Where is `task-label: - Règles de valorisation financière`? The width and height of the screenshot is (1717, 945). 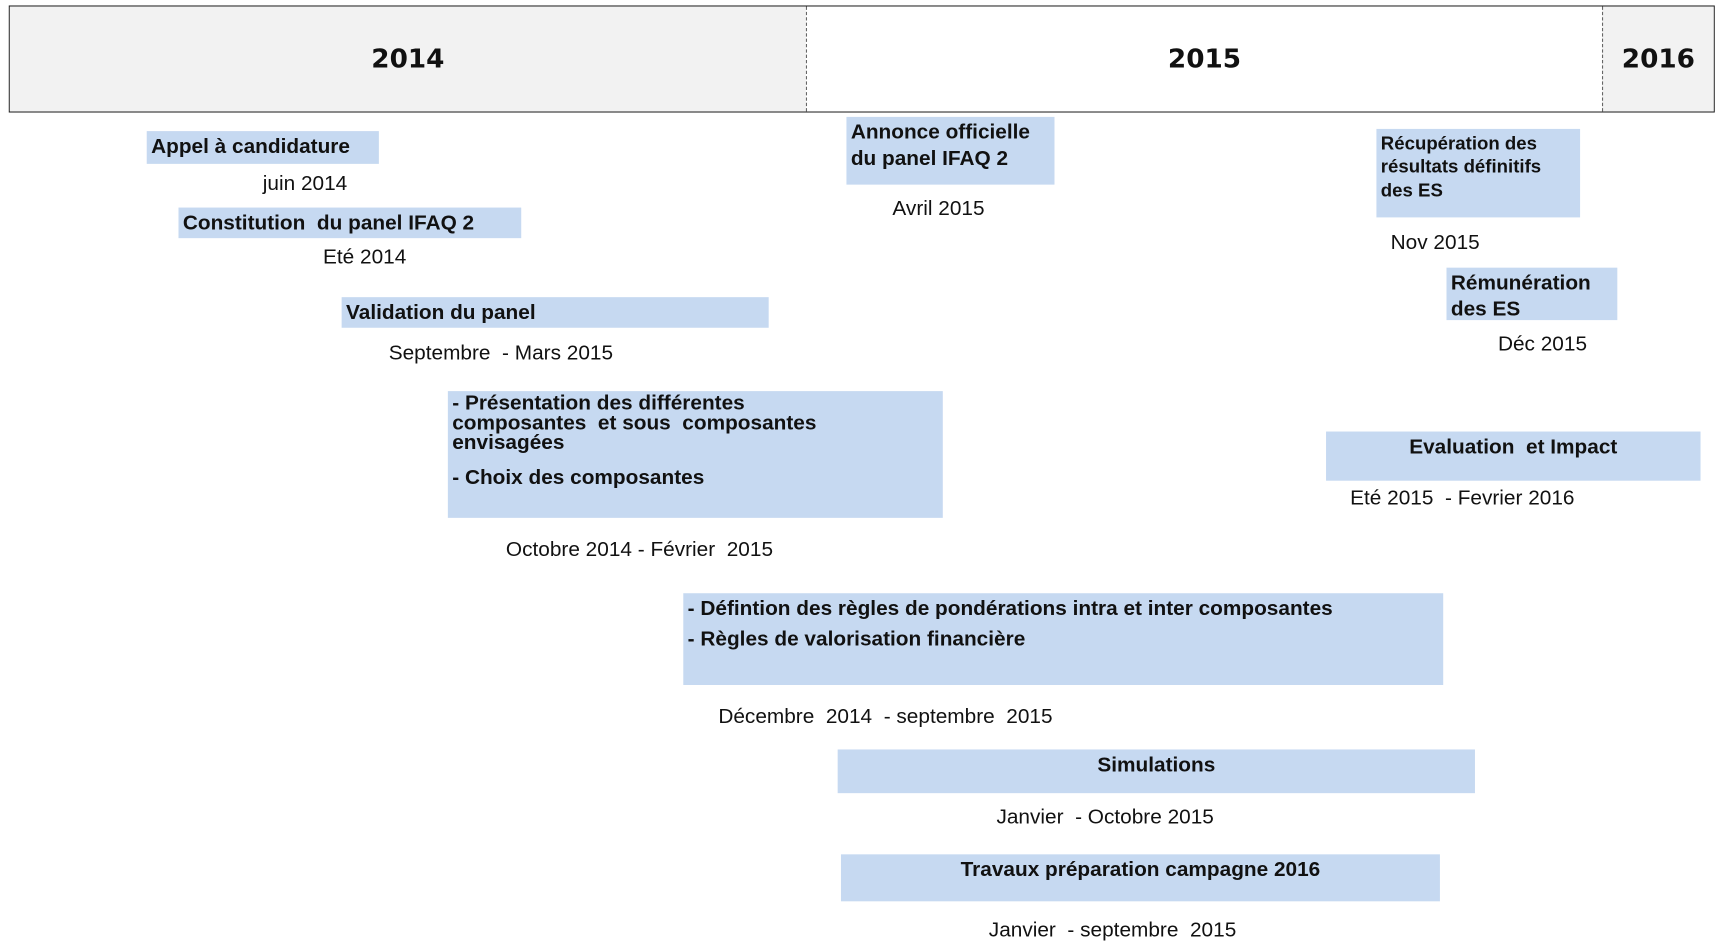
task-label: - Règles de valorisation financière is located at coordinates (856, 639).